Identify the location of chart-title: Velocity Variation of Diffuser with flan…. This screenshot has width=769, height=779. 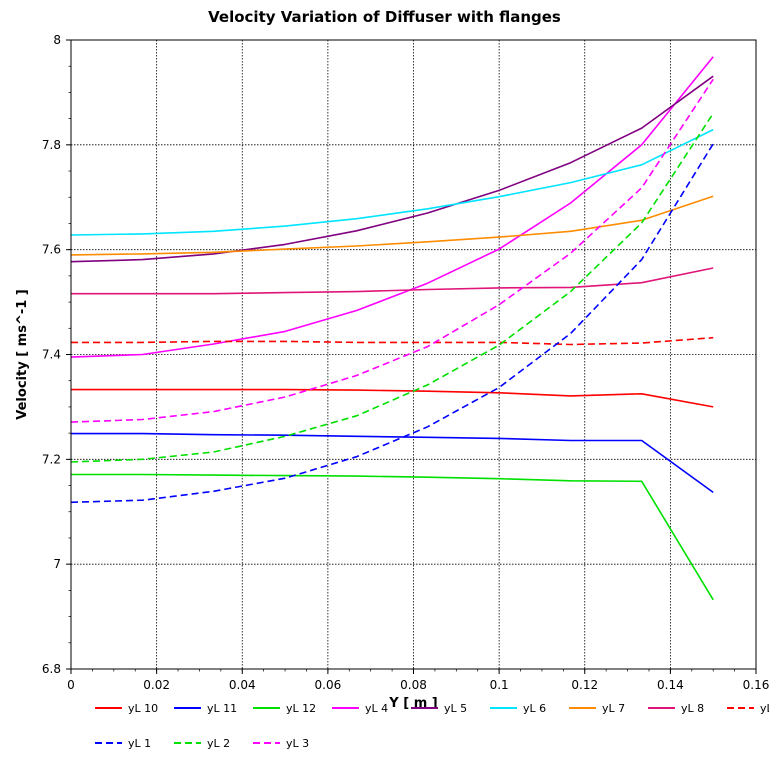
(384, 17).